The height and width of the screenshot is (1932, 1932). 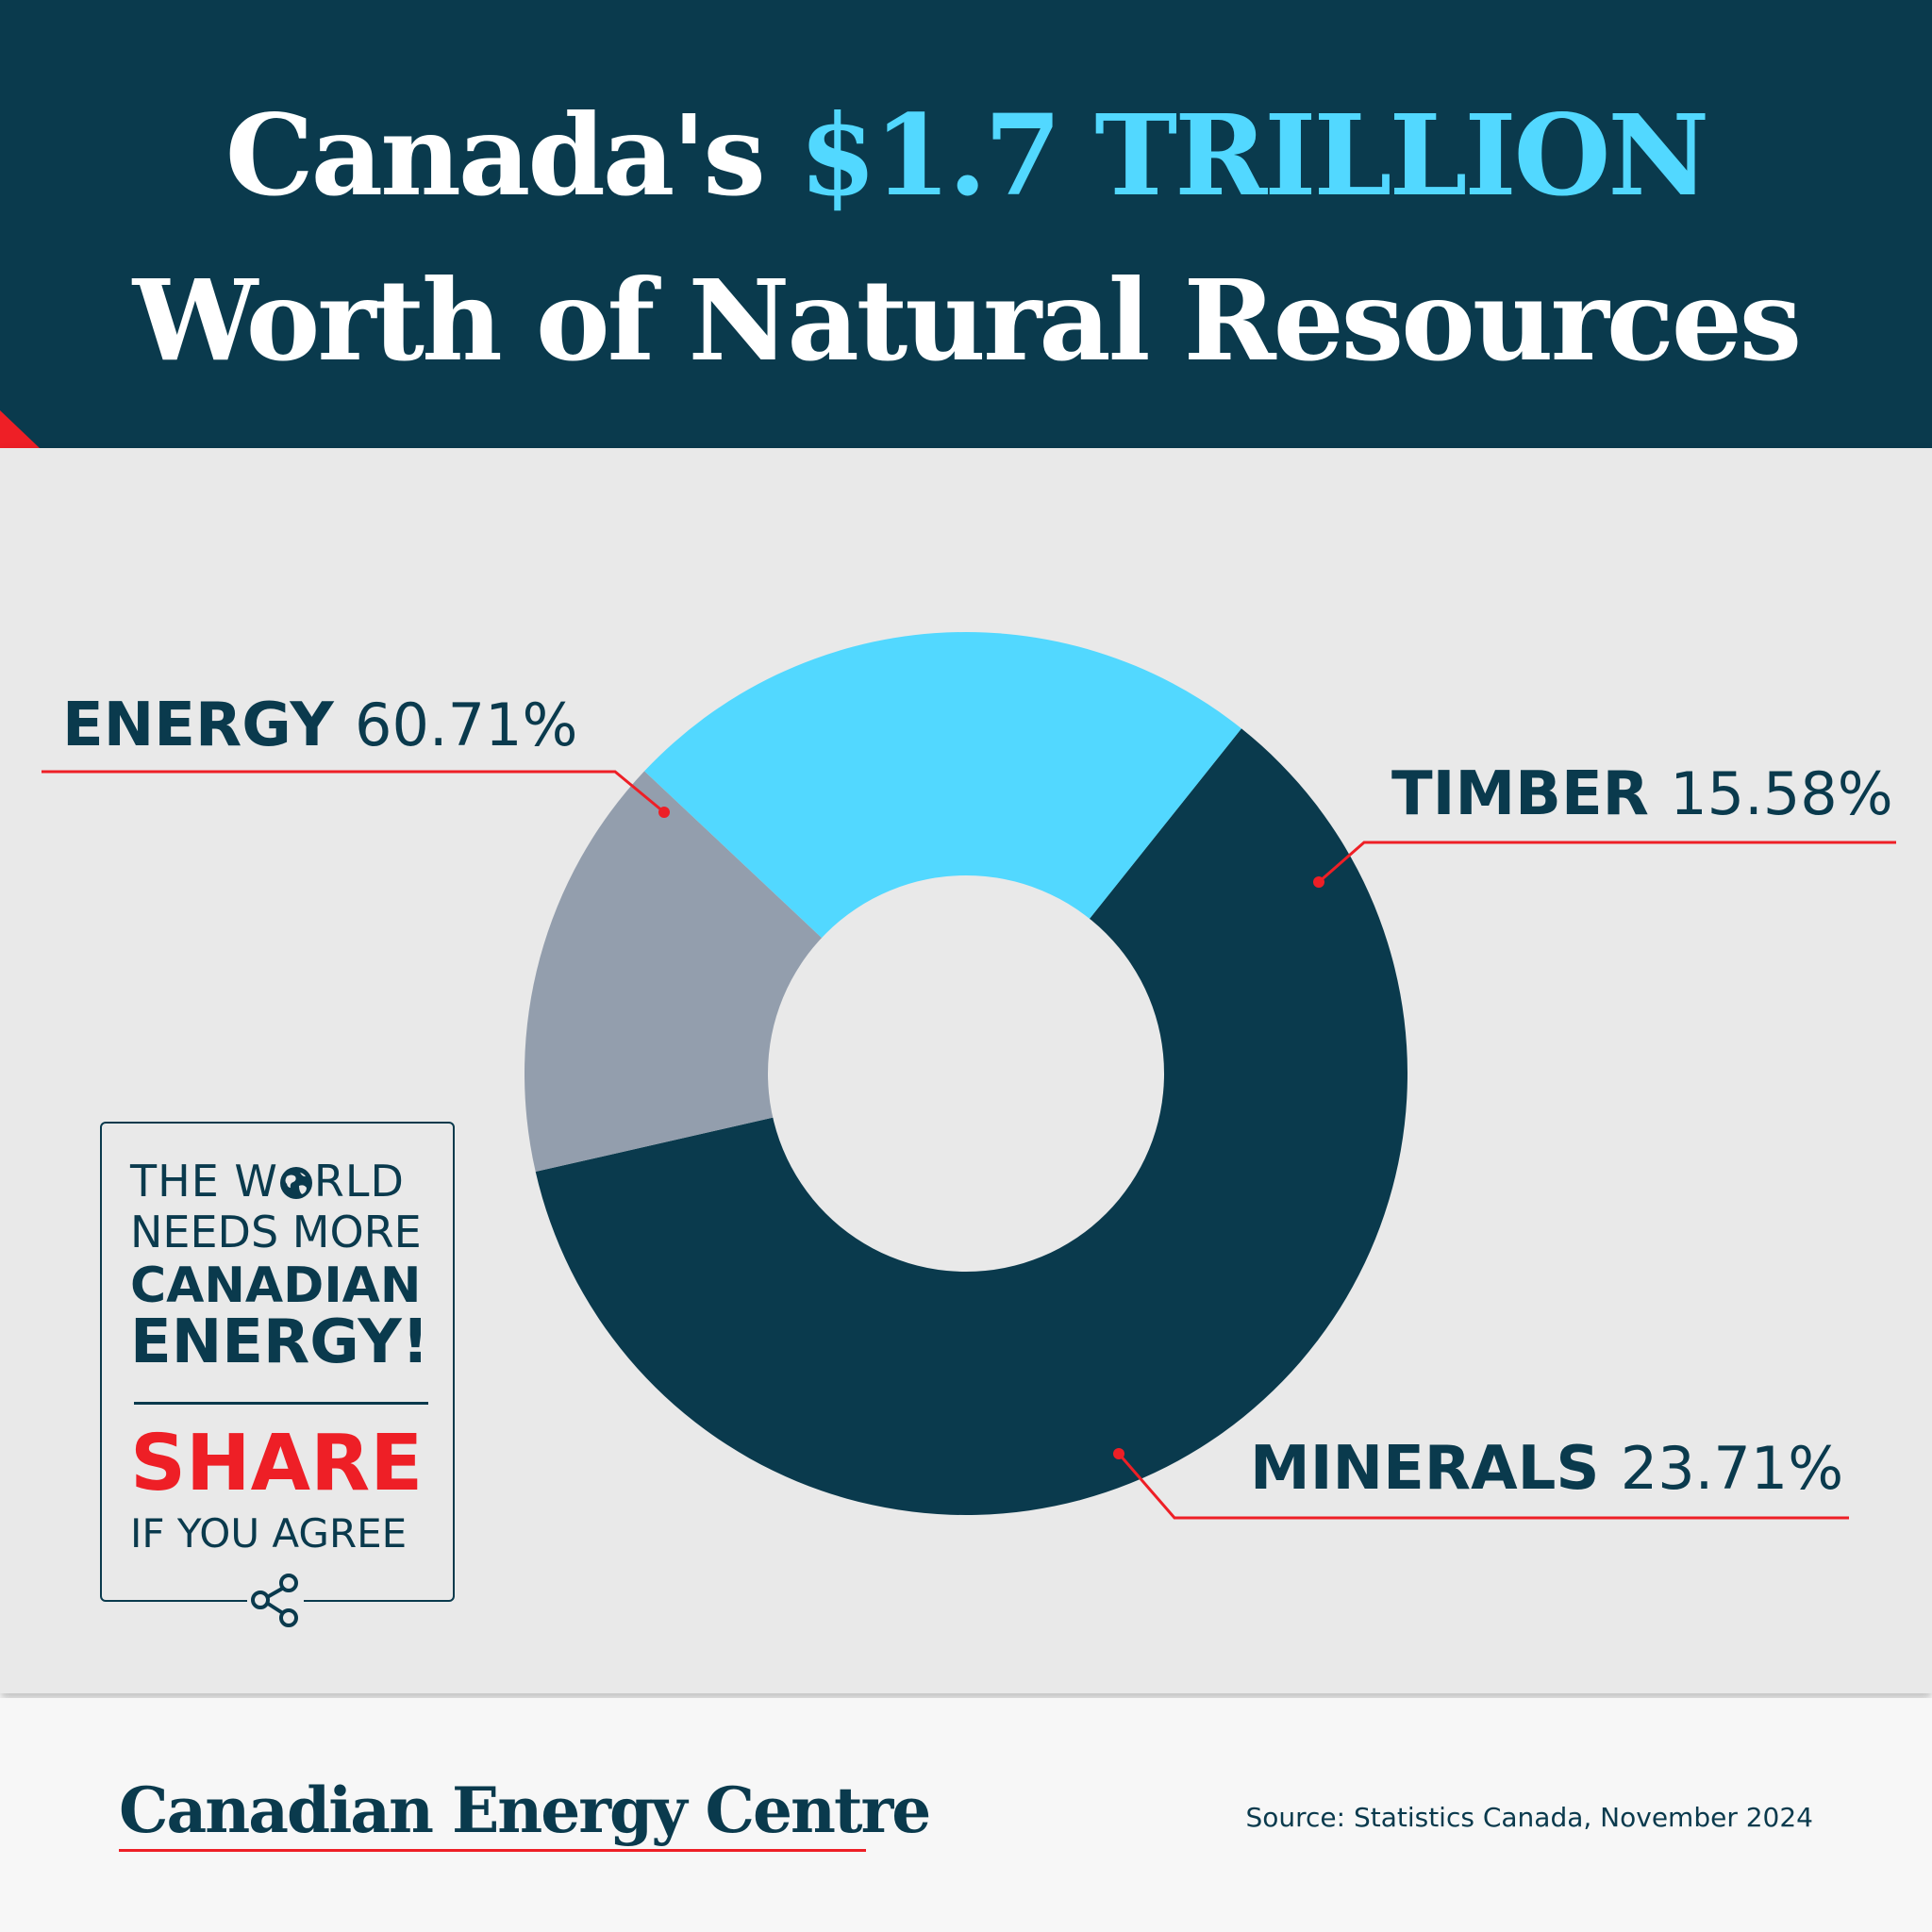 I want to click on leader-dot-minerals, so click(x=1118, y=1454).